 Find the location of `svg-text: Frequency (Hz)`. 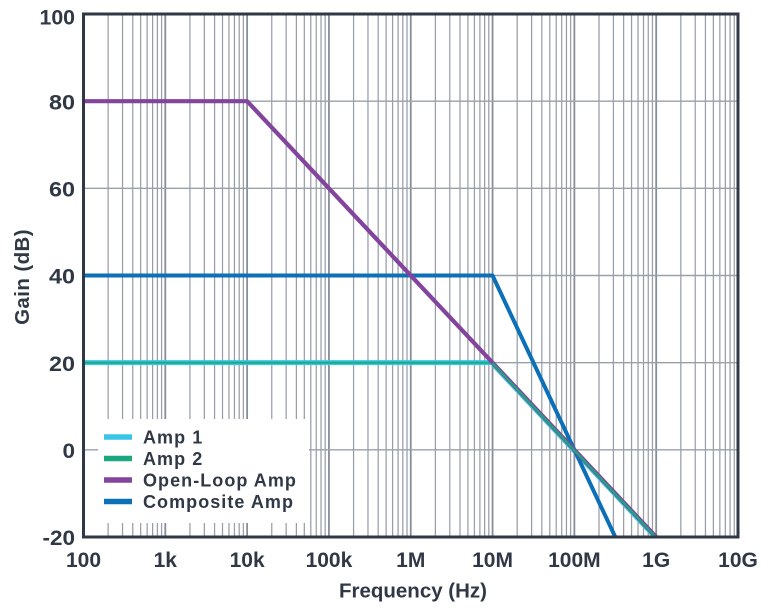

svg-text: Frequency (Hz) is located at coordinates (413, 591).